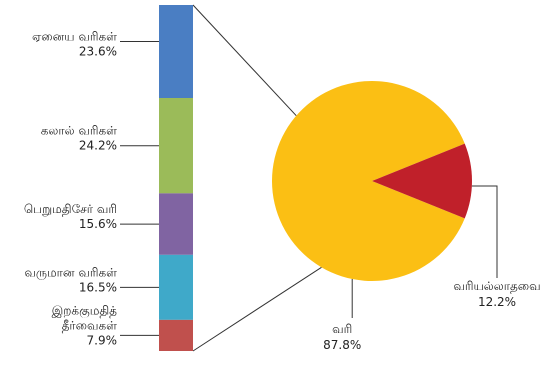 This screenshot has height=371, width=559. What do you see at coordinates (102, 340) in the screenshot?
I see `bar-value-label: 7.9%` at bounding box center [102, 340].